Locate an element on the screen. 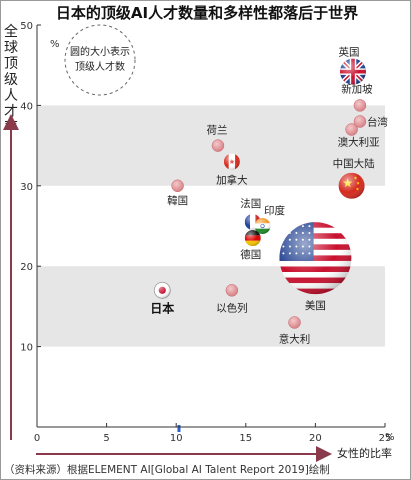 The image size is (411, 480). y-unit: % is located at coordinates (55, 44).